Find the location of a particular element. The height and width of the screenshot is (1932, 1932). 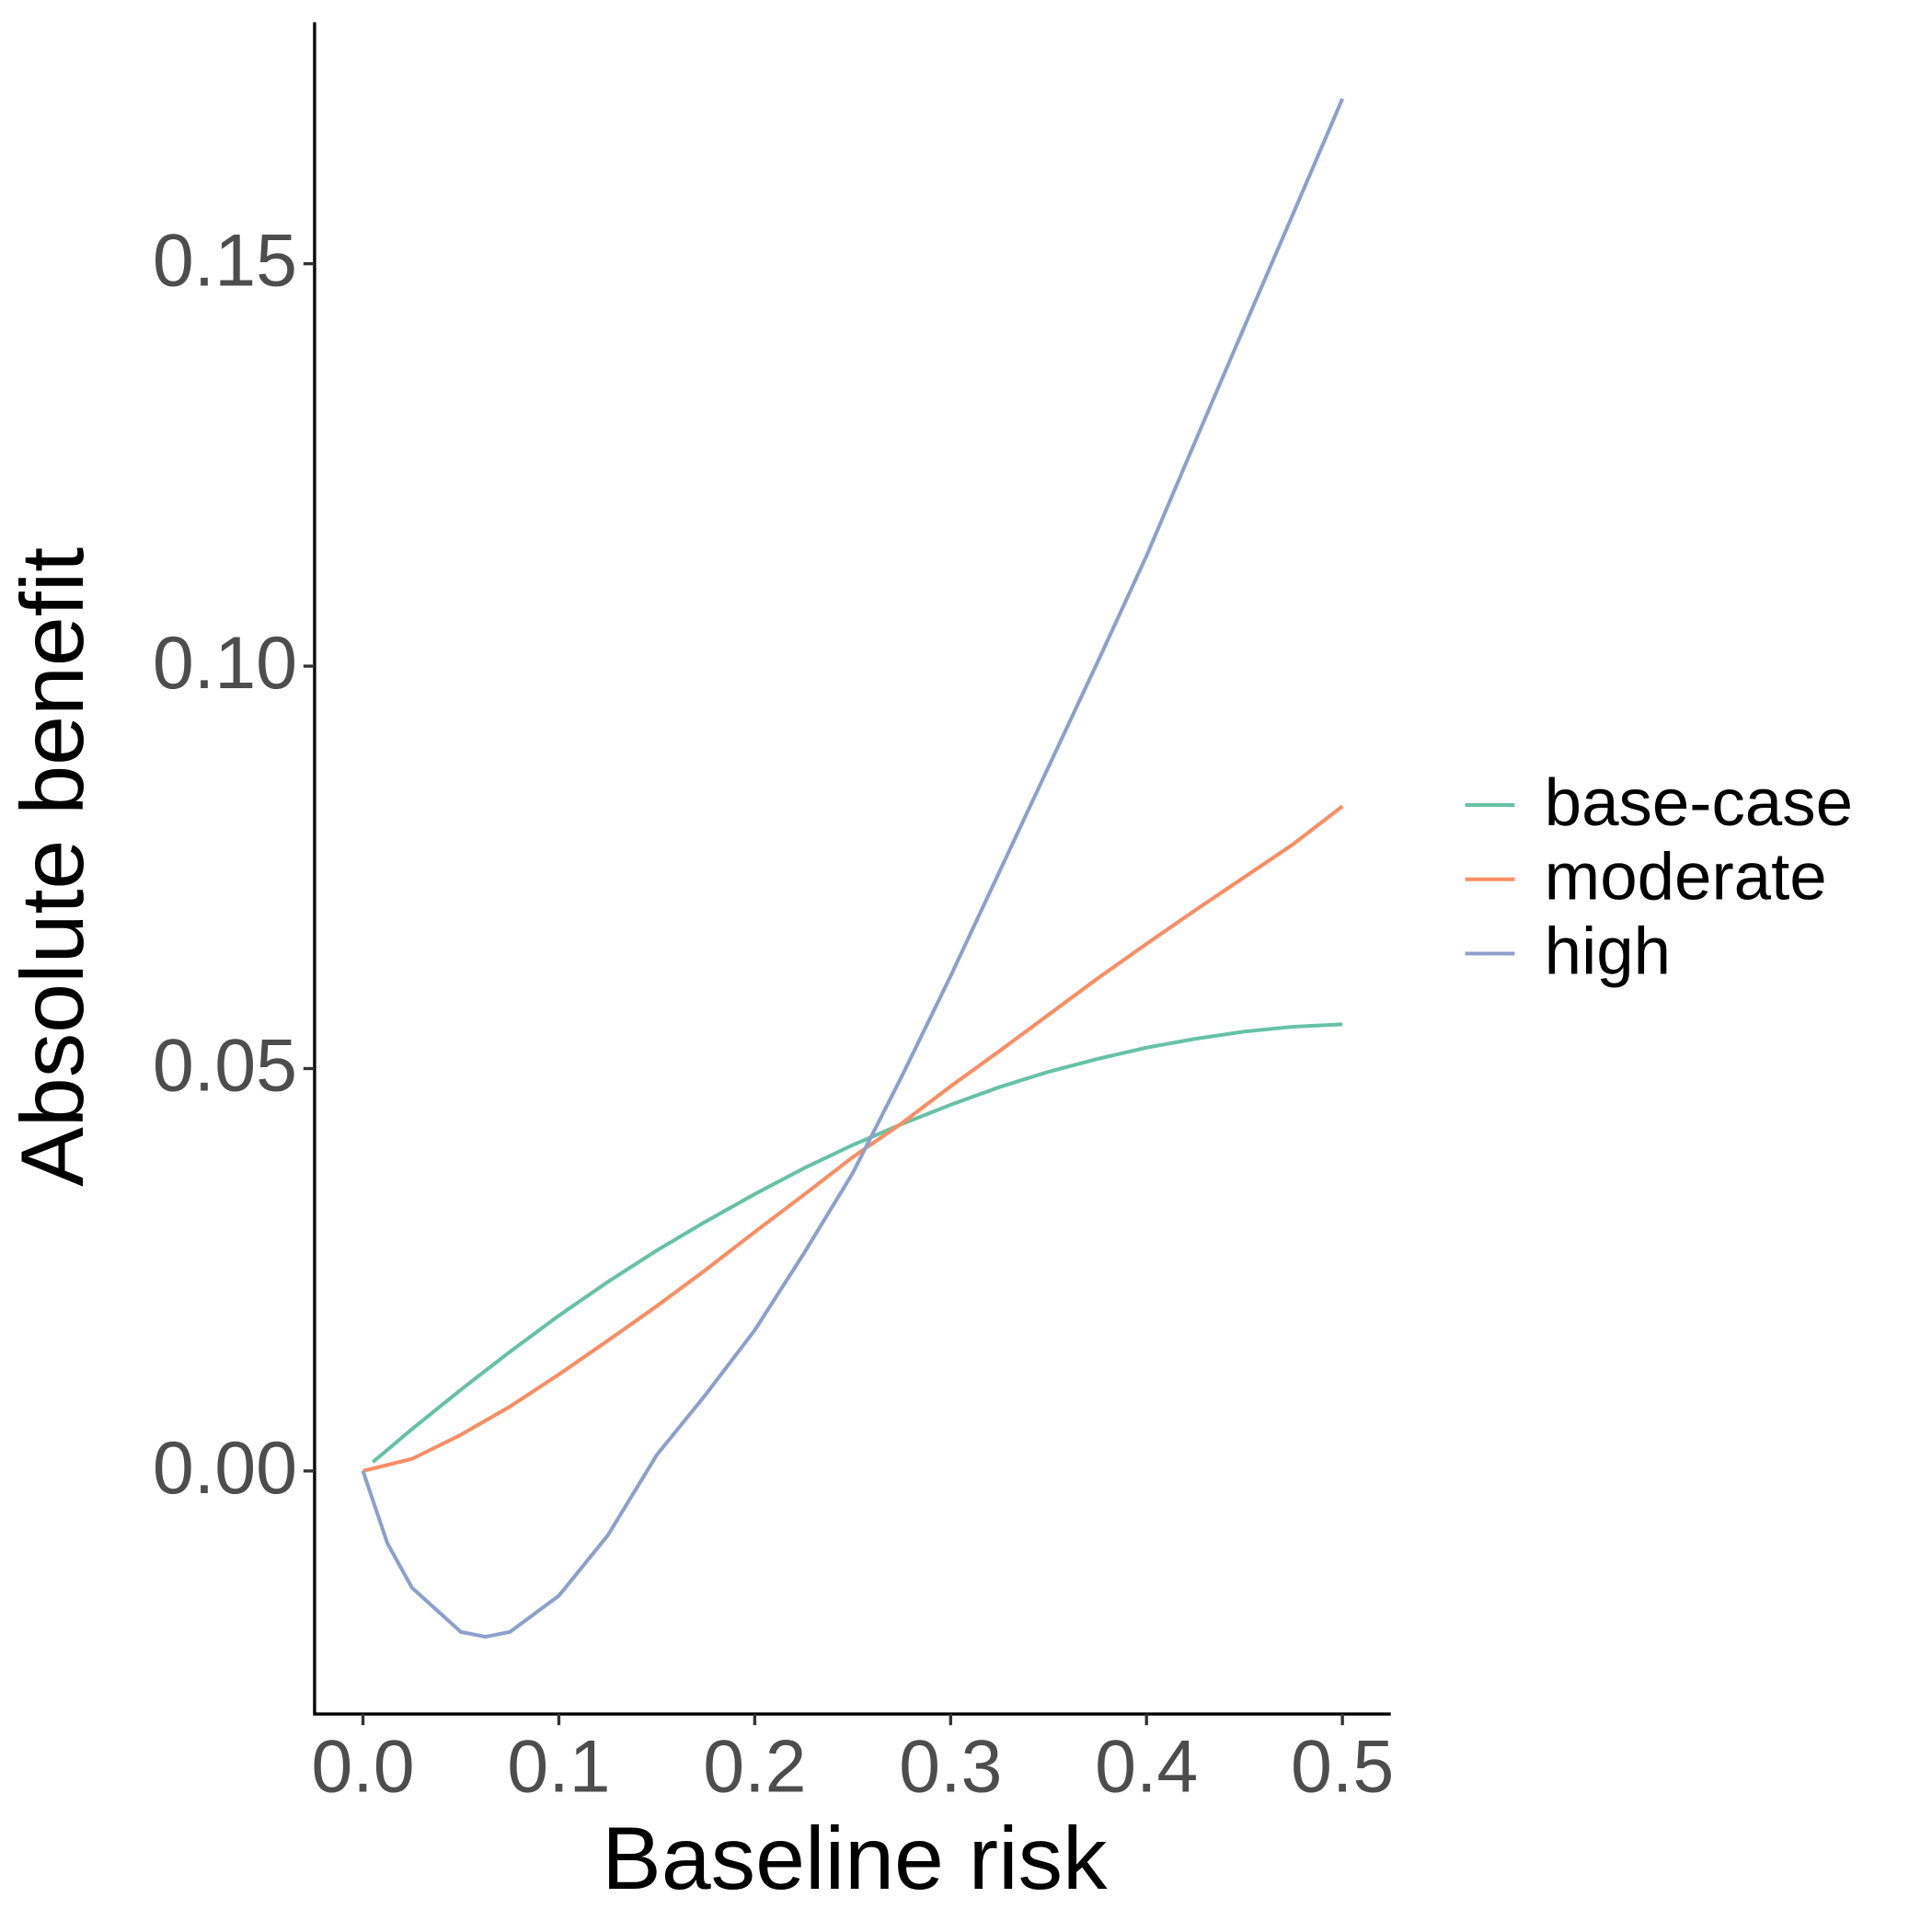

y-tick-label: 0.00 is located at coordinates (225, 1468).